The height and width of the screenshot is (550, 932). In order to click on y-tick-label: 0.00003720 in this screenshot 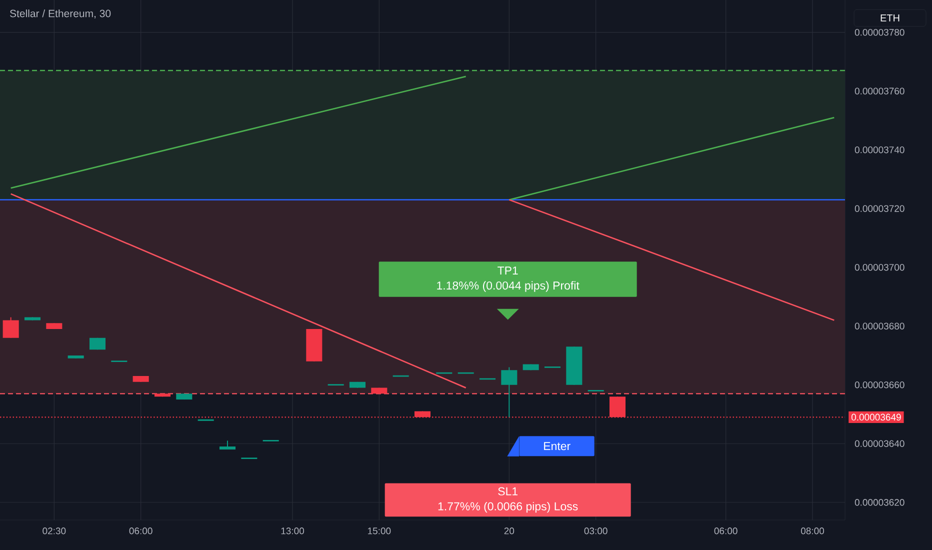, I will do `click(879, 208)`.